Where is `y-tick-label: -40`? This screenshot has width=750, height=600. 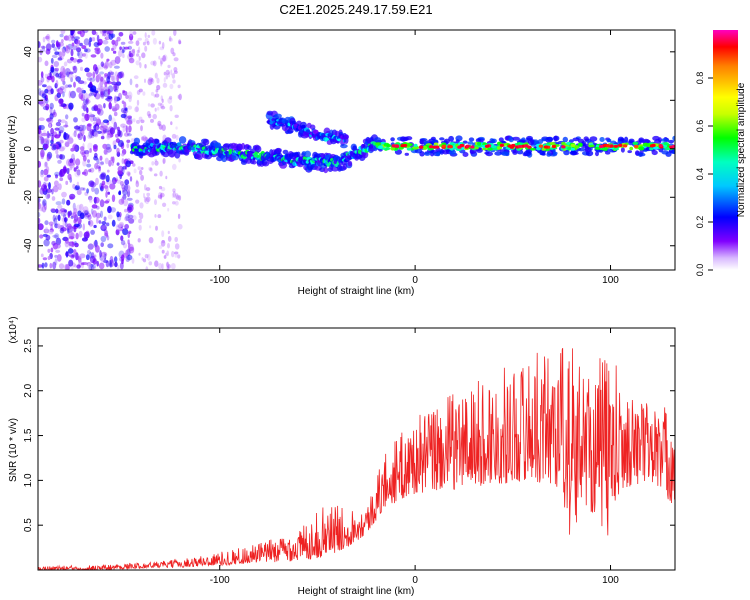
y-tick-label: -40 is located at coordinates (28, 245).